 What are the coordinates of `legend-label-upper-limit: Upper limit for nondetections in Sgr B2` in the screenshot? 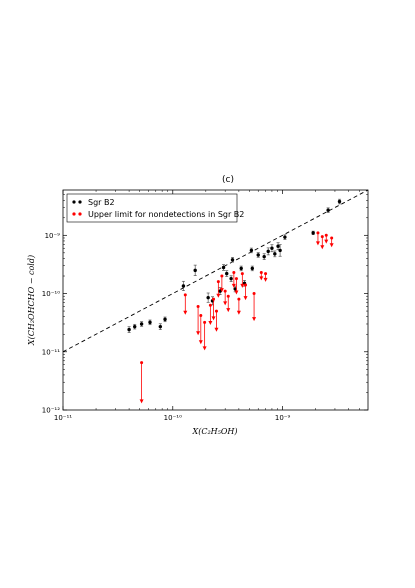 It's located at (166, 214).